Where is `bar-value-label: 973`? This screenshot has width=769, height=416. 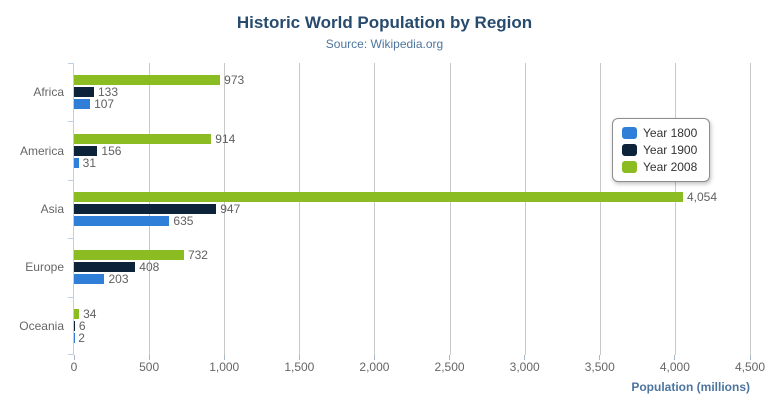
bar-value-label: 973 is located at coordinates (234, 80).